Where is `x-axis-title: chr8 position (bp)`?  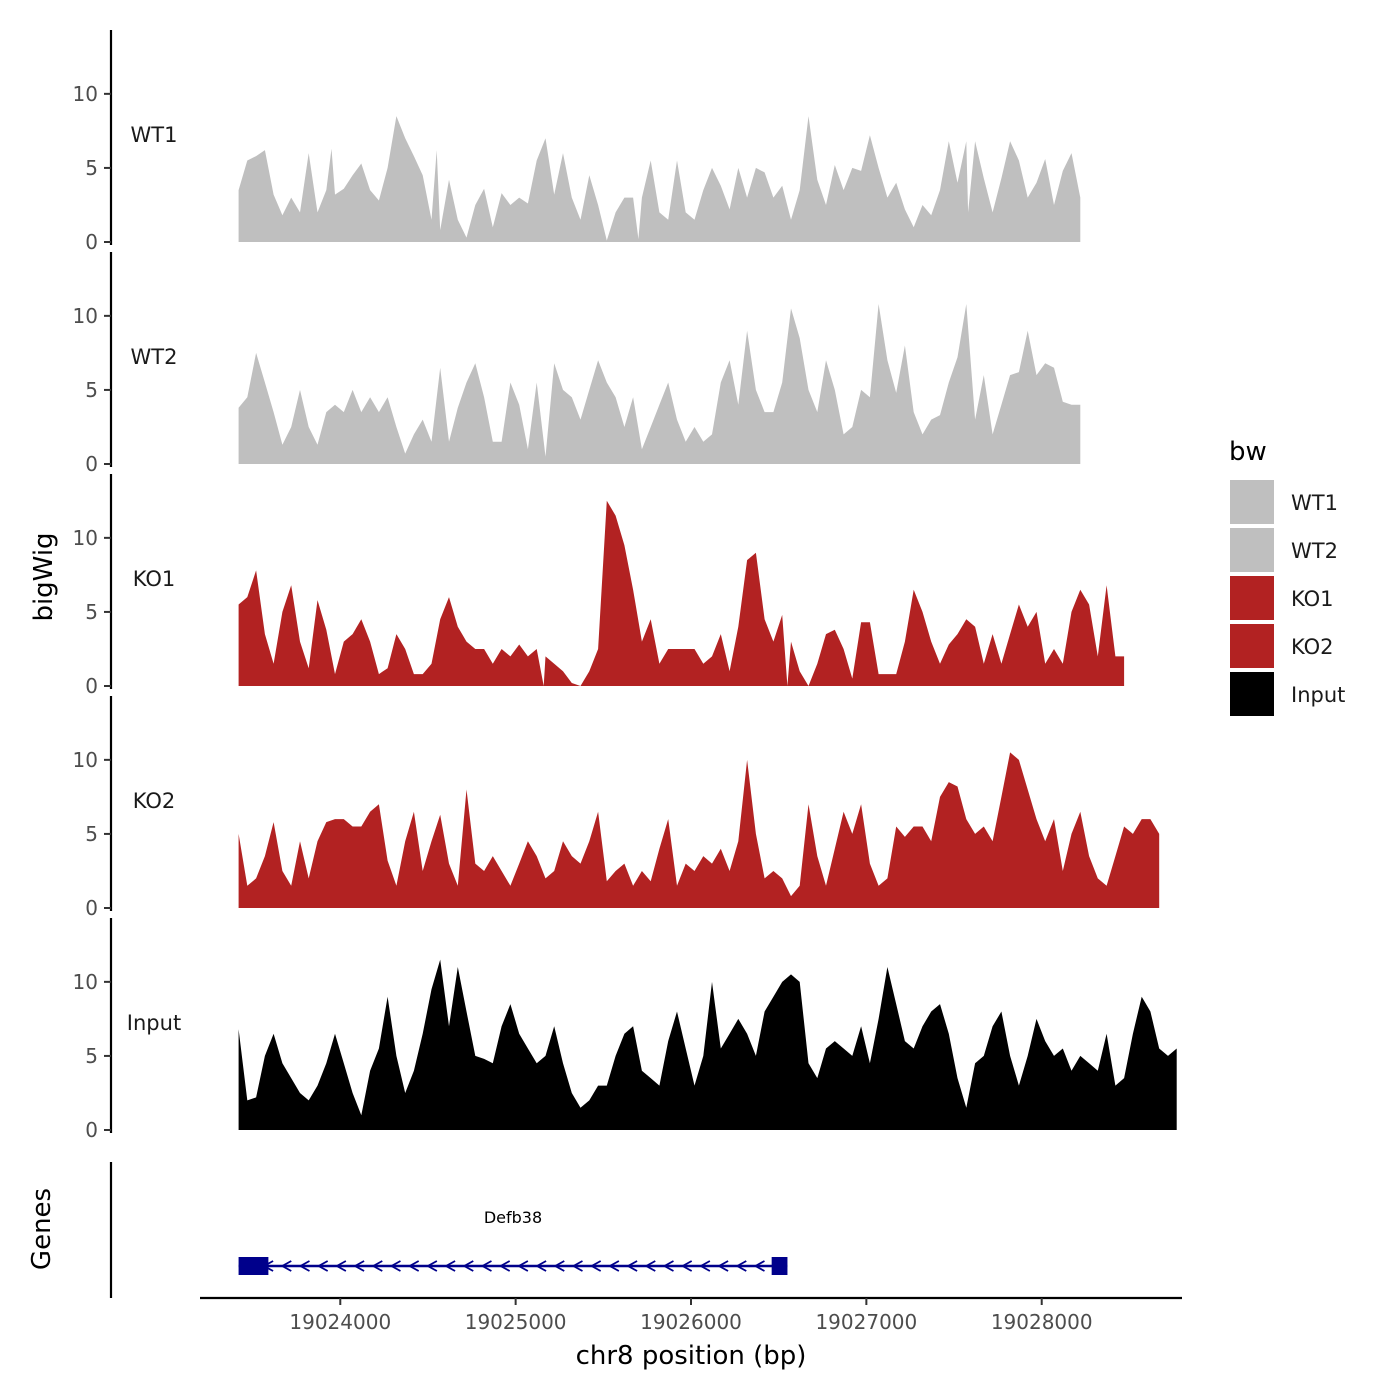
x-axis-title: chr8 position (bp) is located at coordinates (691, 1356).